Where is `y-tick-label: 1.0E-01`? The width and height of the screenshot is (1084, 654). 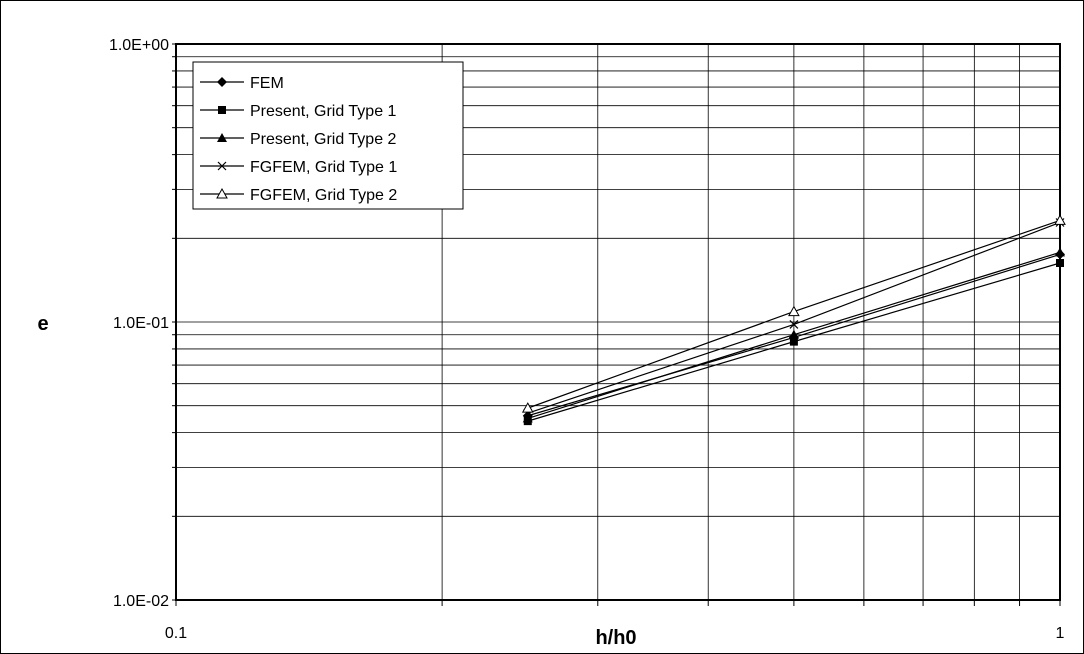
y-tick-label: 1.0E-01 is located at coordinates (141, 323).